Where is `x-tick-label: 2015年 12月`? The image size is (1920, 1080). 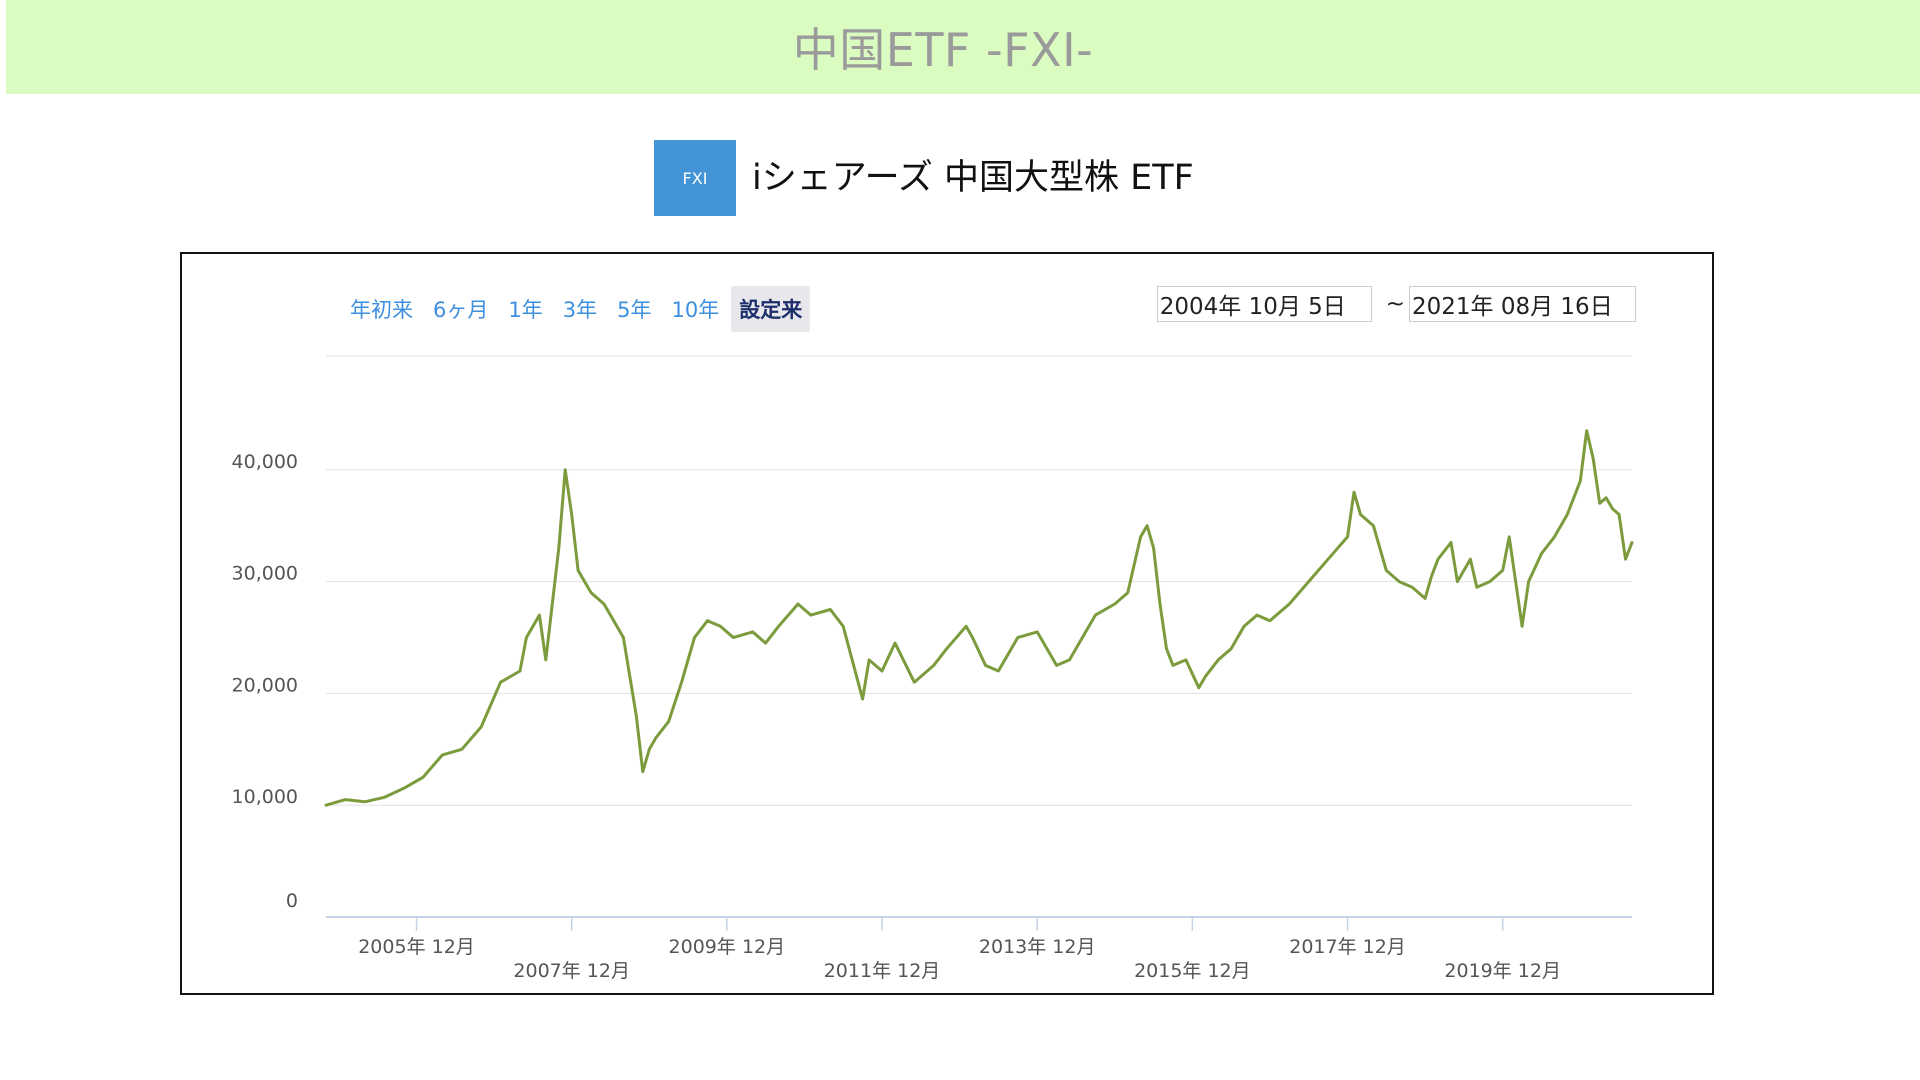
x-tick-label: 2015年 12月 is located at coordinates (1192, 971).